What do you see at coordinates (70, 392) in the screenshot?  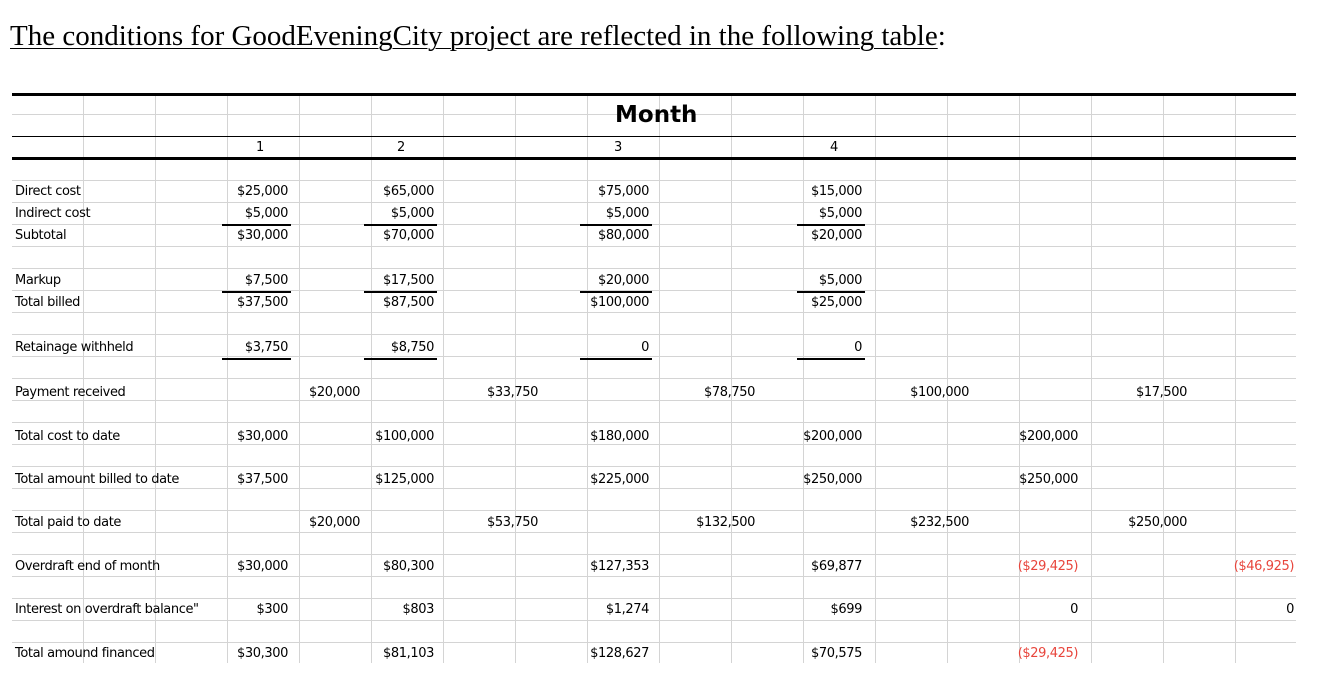 I see `row-label: Payment received` at bounding box center [70, 392].